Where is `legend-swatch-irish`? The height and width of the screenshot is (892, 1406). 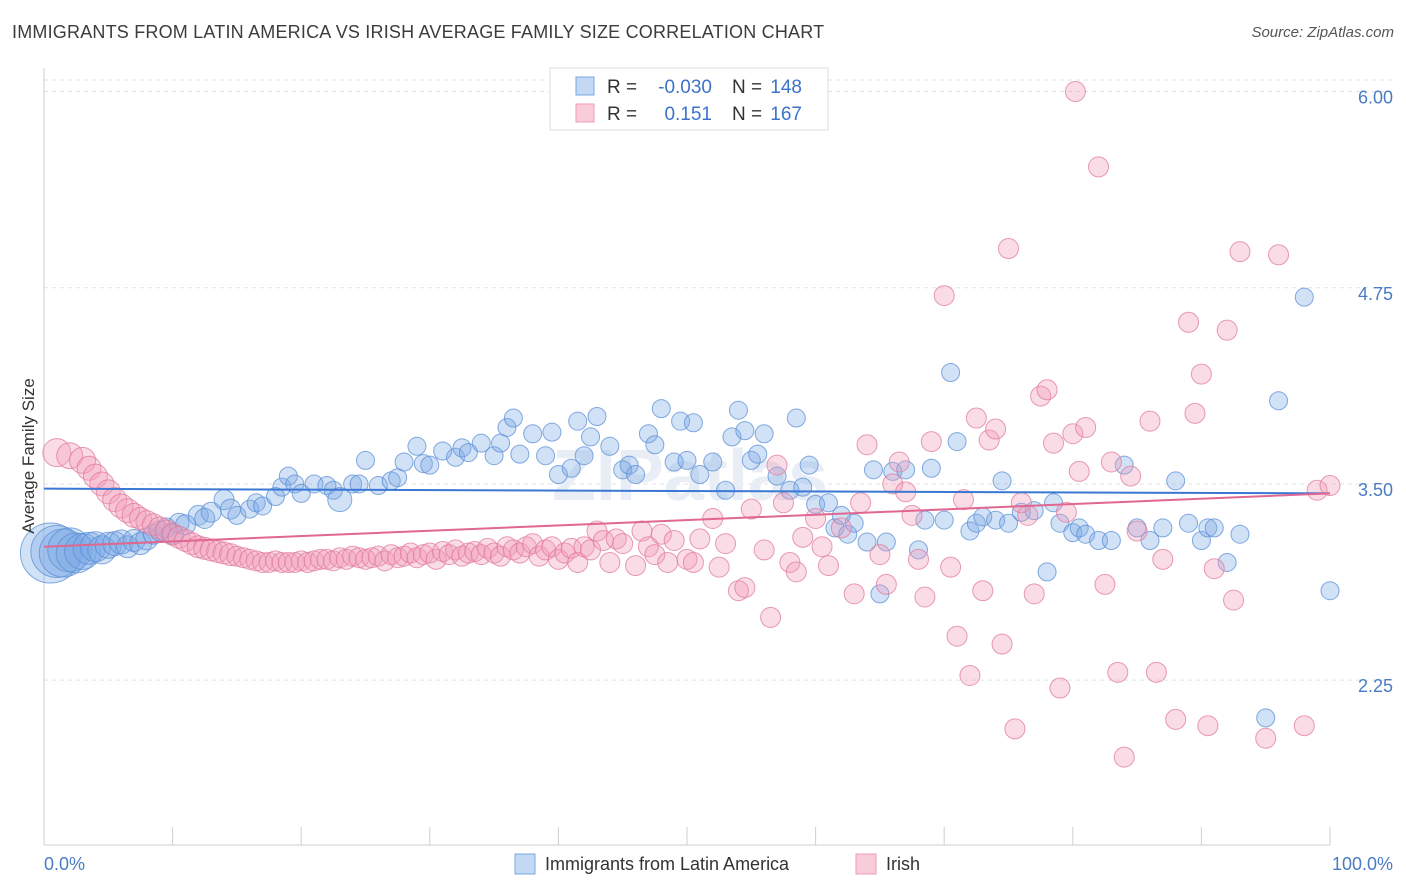 legend-swatch-irish is located at coordinates (585, 113).